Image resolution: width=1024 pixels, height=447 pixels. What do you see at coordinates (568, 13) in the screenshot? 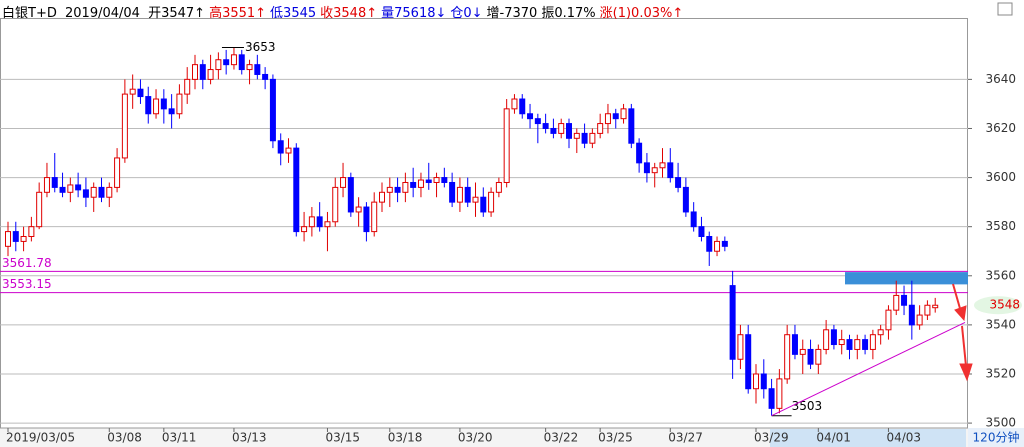
I see `stat: 振0.17%` at bounding box center [568, 13].